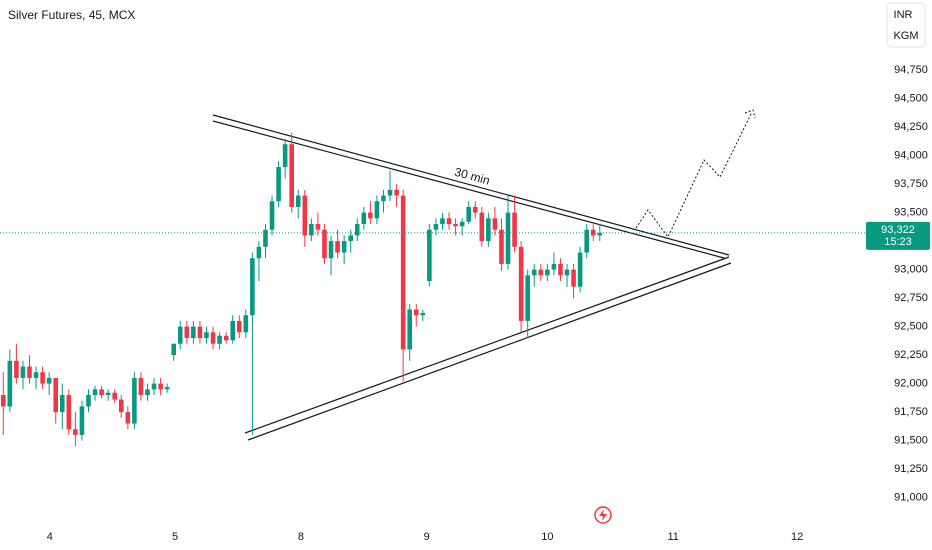 The image size is (932, 550). I want to click on x-tick-label: 11, so click(673, 537).